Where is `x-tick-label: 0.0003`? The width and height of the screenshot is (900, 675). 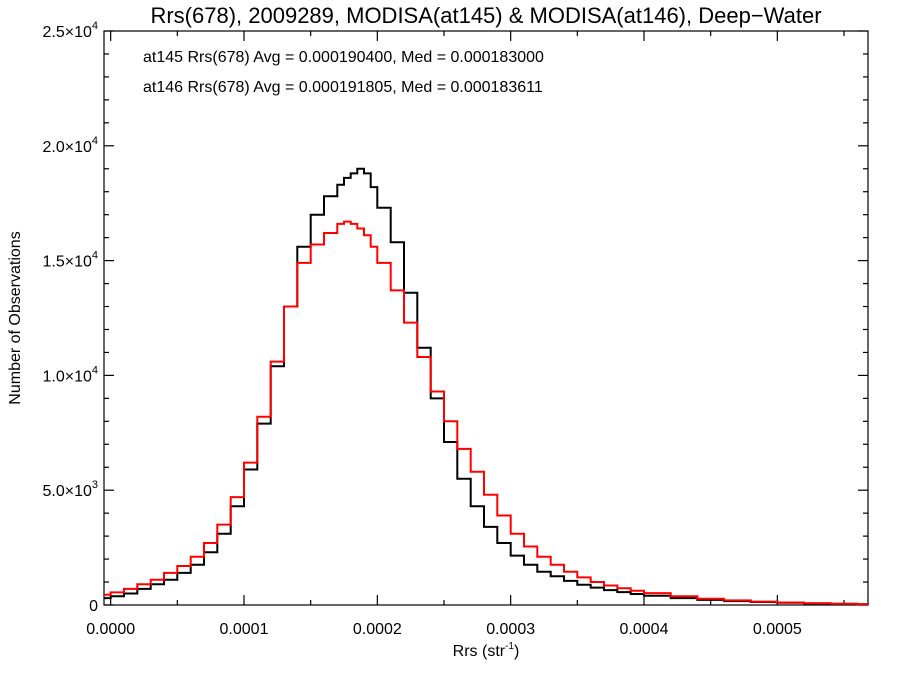 x-tick-label: 0.0003 is located at coordinates (510, 629).